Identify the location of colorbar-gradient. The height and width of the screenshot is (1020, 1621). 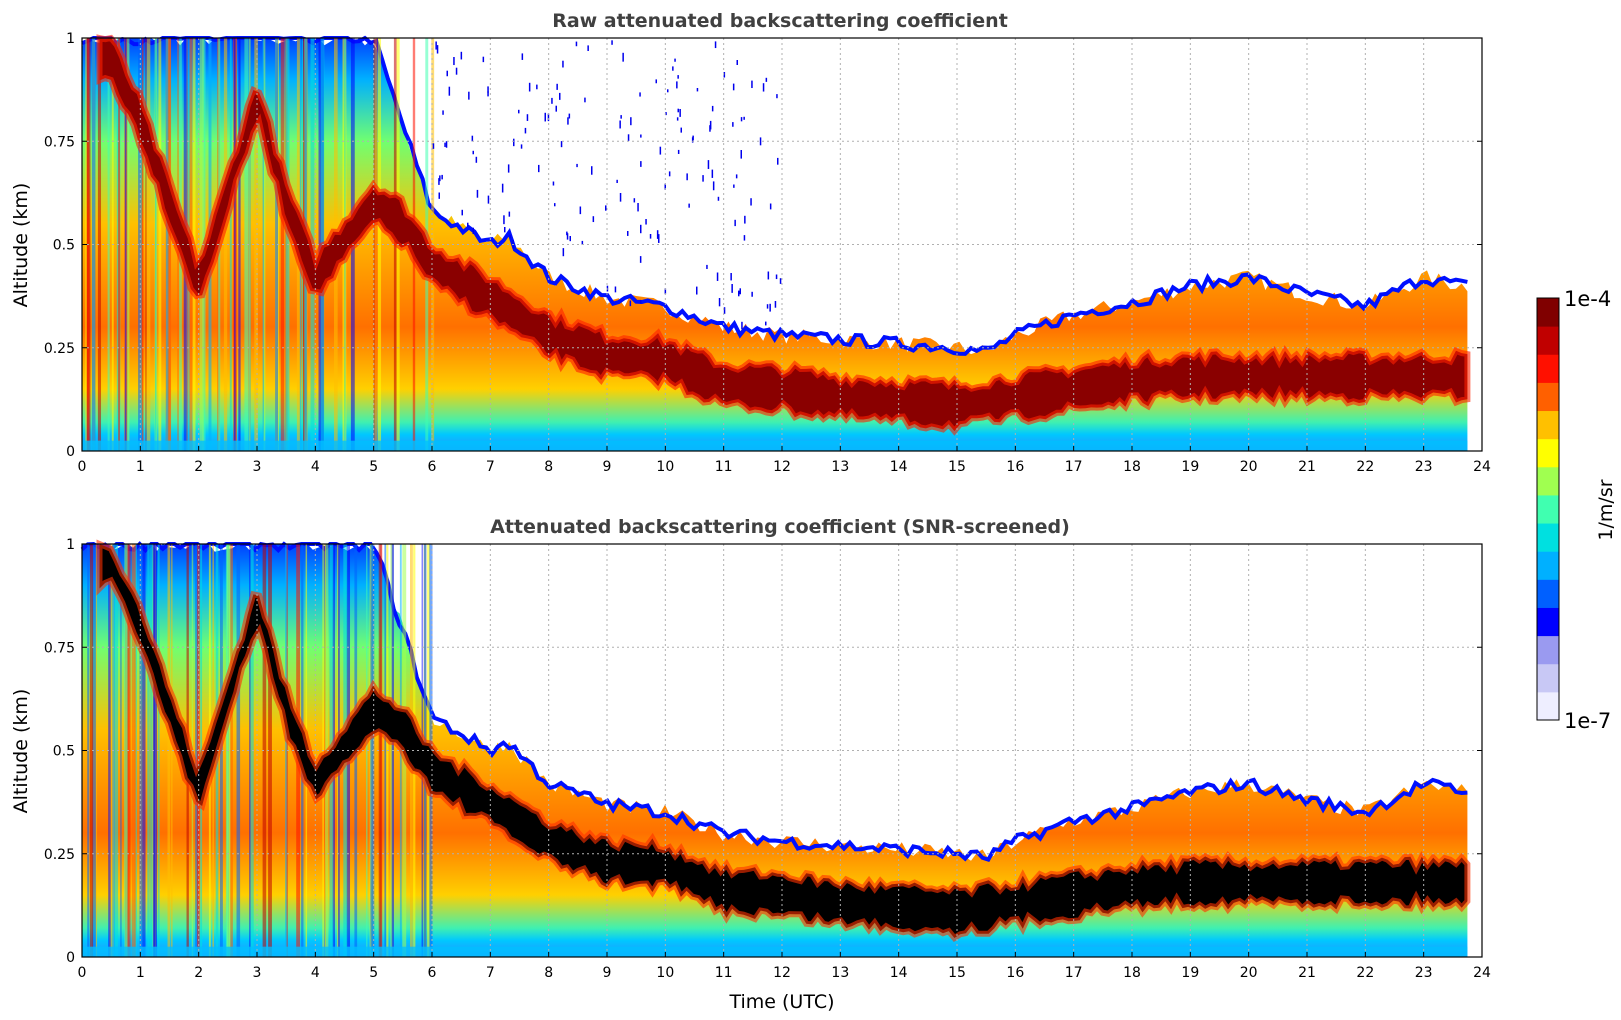
(1548, 509).